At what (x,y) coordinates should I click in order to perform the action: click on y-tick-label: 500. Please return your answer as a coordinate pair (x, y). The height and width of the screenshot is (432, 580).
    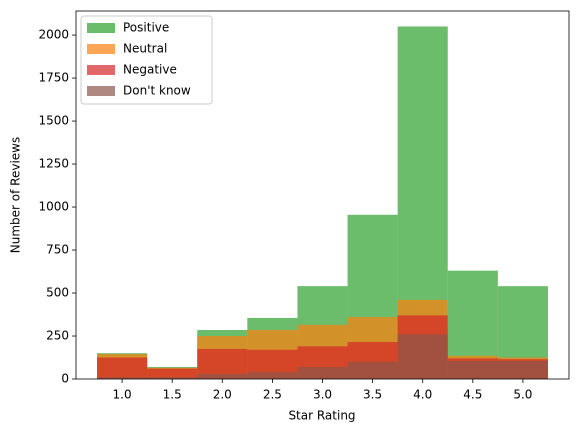
    Looking at the image, I should click on (57, 293).